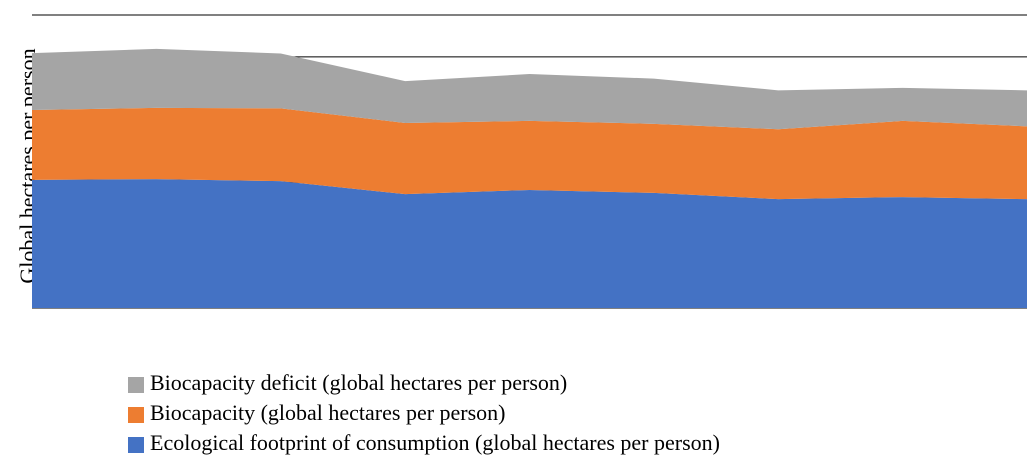 The width and height of the screenshot is (1027, 466). What do you see at coordinates (328, 412) in the screenshot?
I see `legend-label: Biocapacity (global hectares per person)` at bounding box center [328, 412].